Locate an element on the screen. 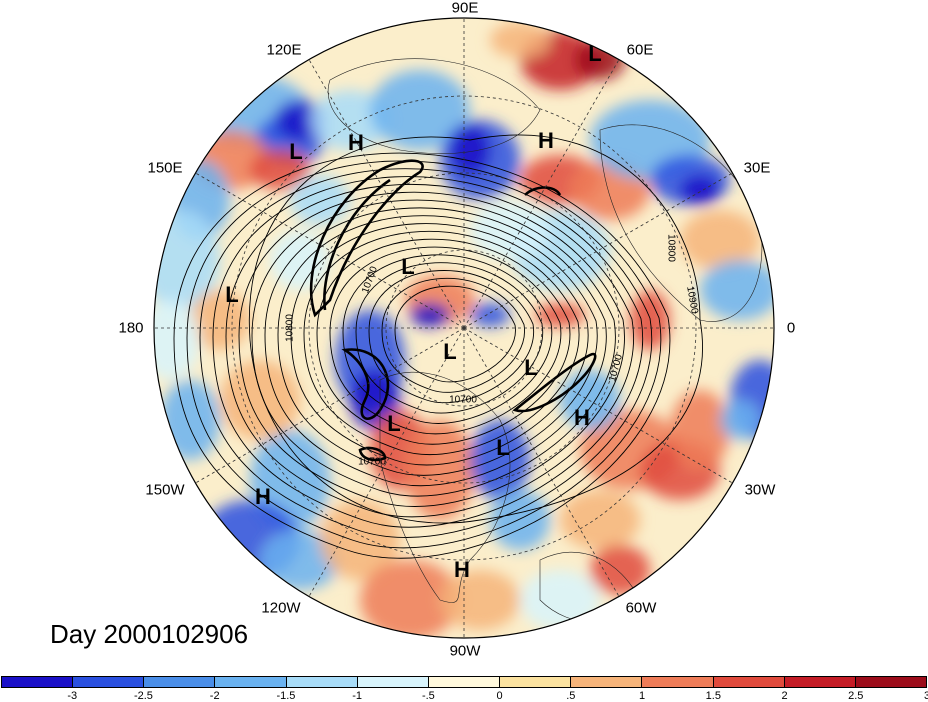  lon-label-60e: 60E is located at coordinates (640, 50).